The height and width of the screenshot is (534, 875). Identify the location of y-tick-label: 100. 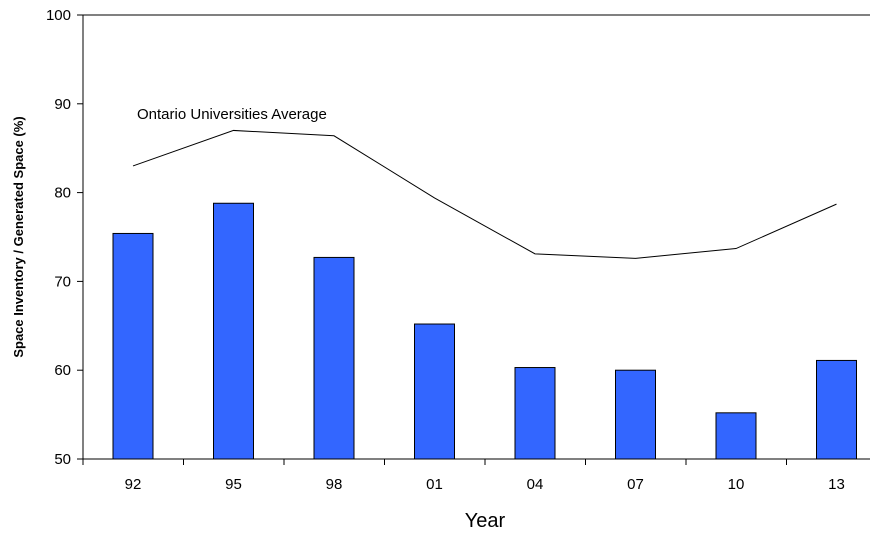
(58, 15).